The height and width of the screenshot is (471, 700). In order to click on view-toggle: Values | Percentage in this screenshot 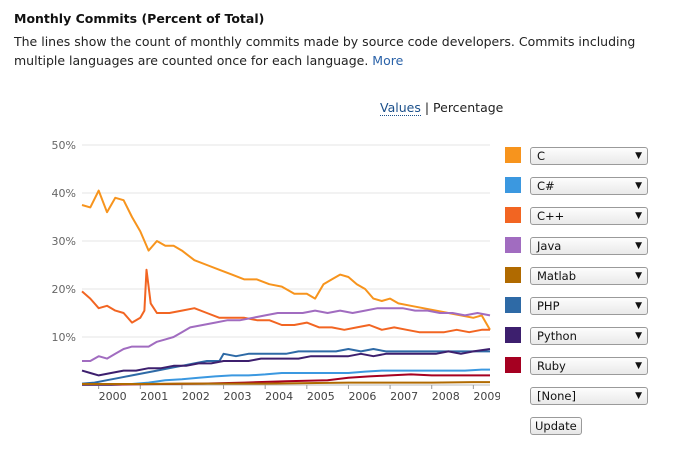, I will do `click(442, 108)`.